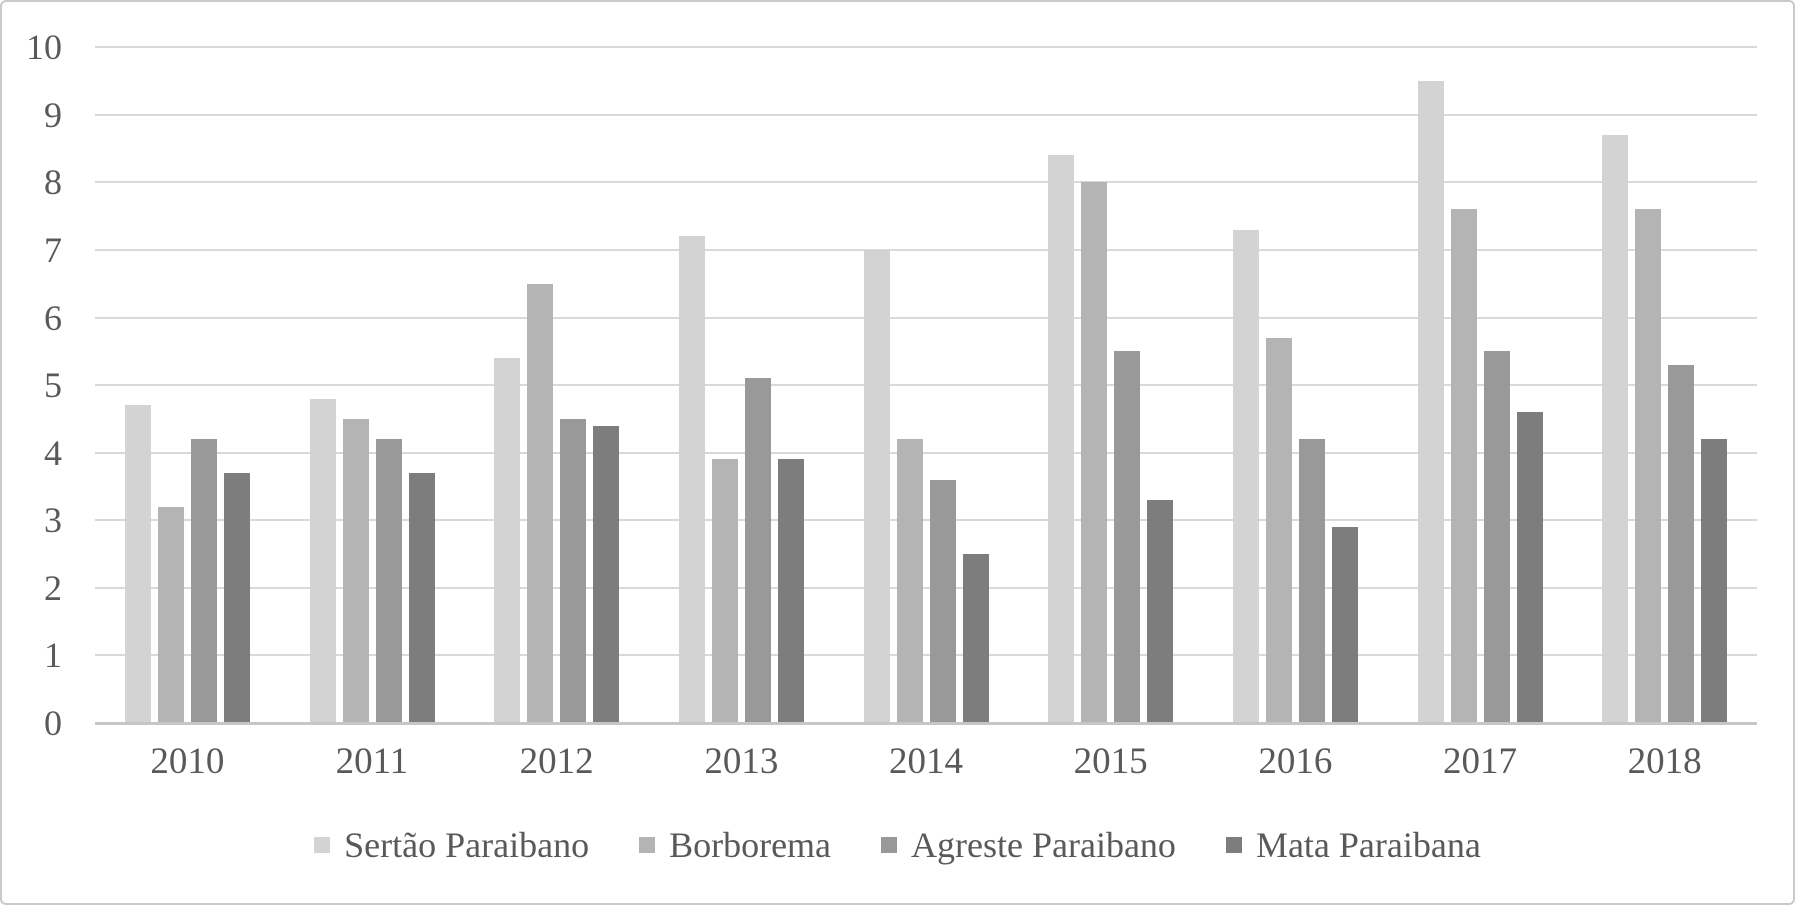 The height and width of the screenshot is (905, 1795). Describe the element at coordinates (53, 452) in the screenshot. I see `y-axis-tick-label: 4` at that location.